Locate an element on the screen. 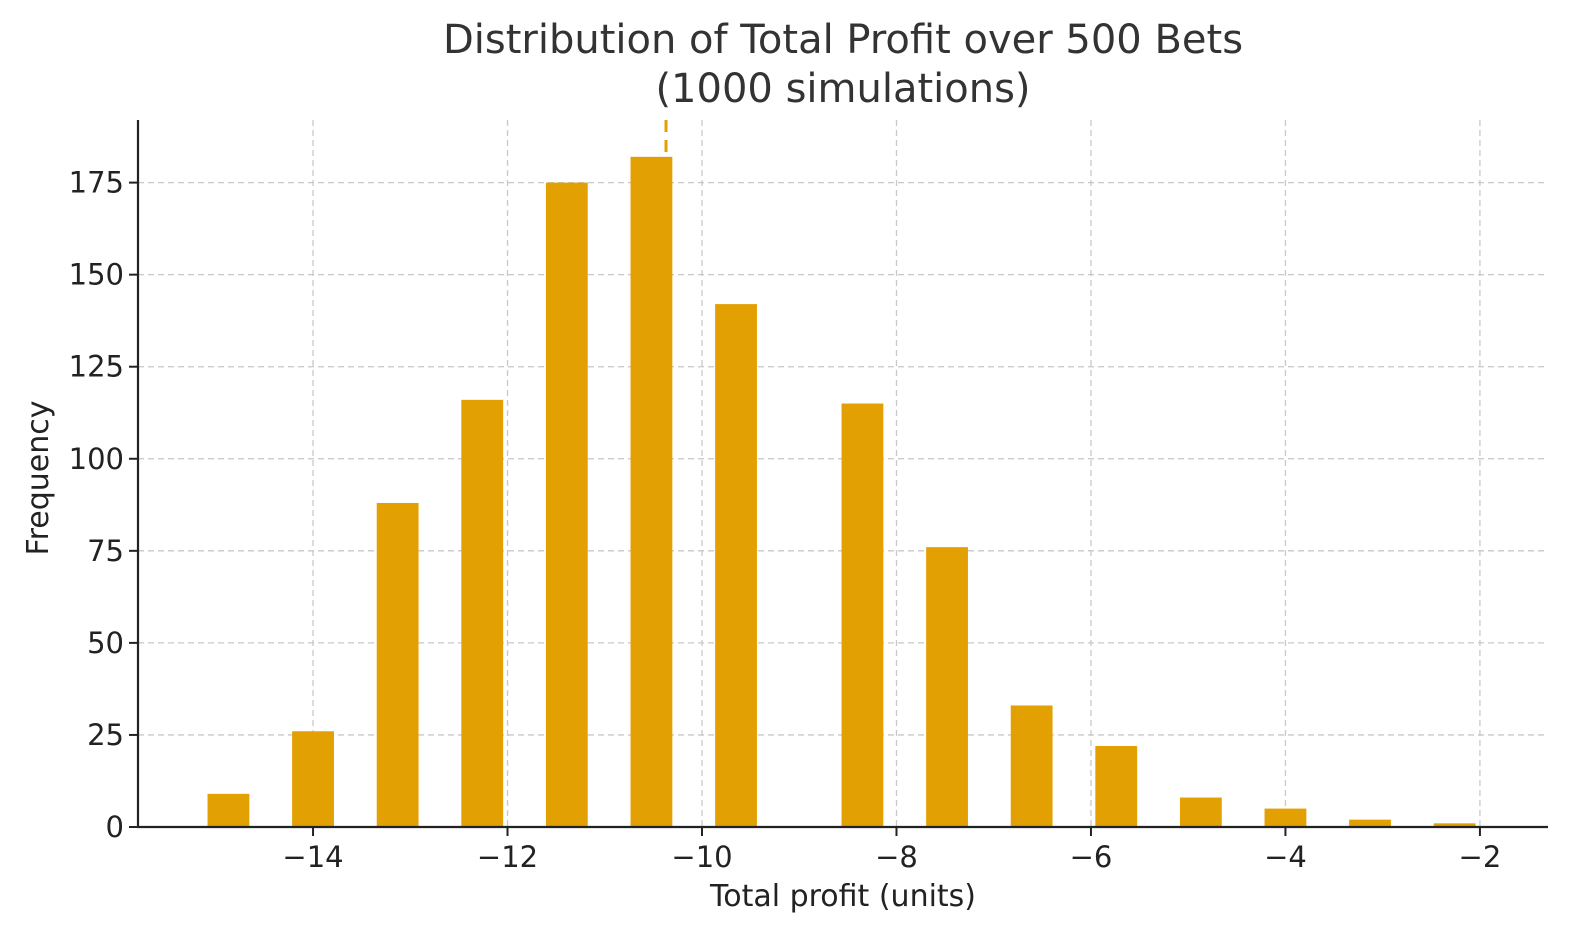 The image size is (1580, 940). x-tick-label: −4 is located at coordinates (1285, 857).